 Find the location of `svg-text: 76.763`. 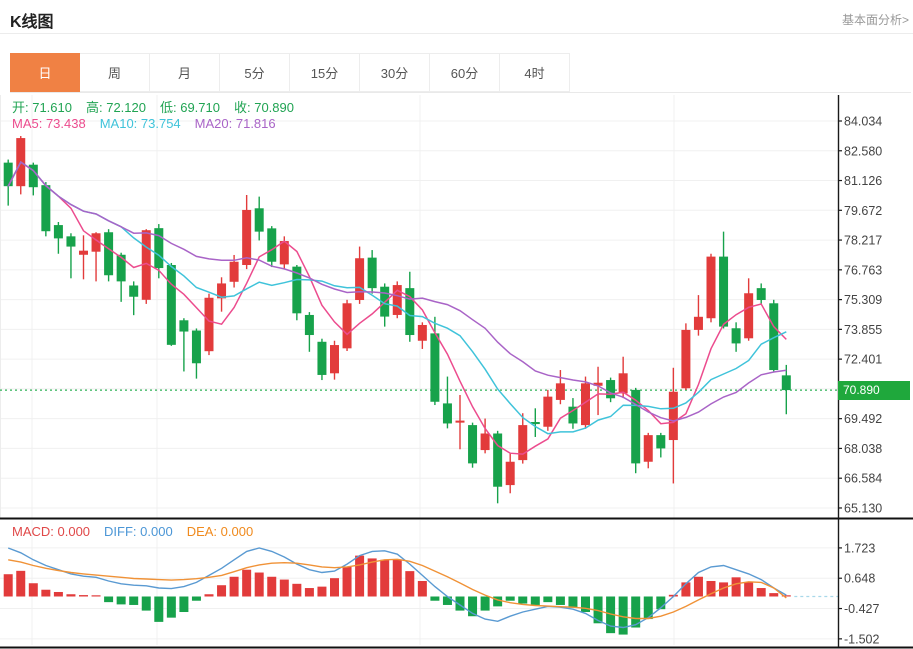

svg-text: 76.763 is located at coordinates (863, 270).